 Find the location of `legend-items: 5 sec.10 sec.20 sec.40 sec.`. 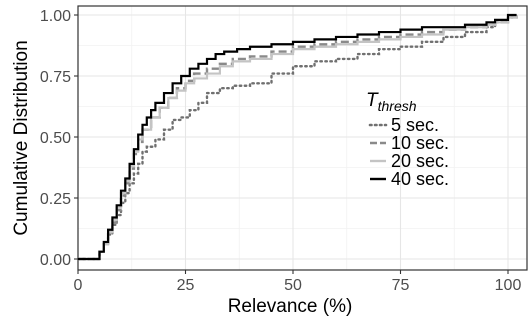

legend-items: 5 sec.10 sec.20 sec.40 sec. is located at coordinates (408, 152).